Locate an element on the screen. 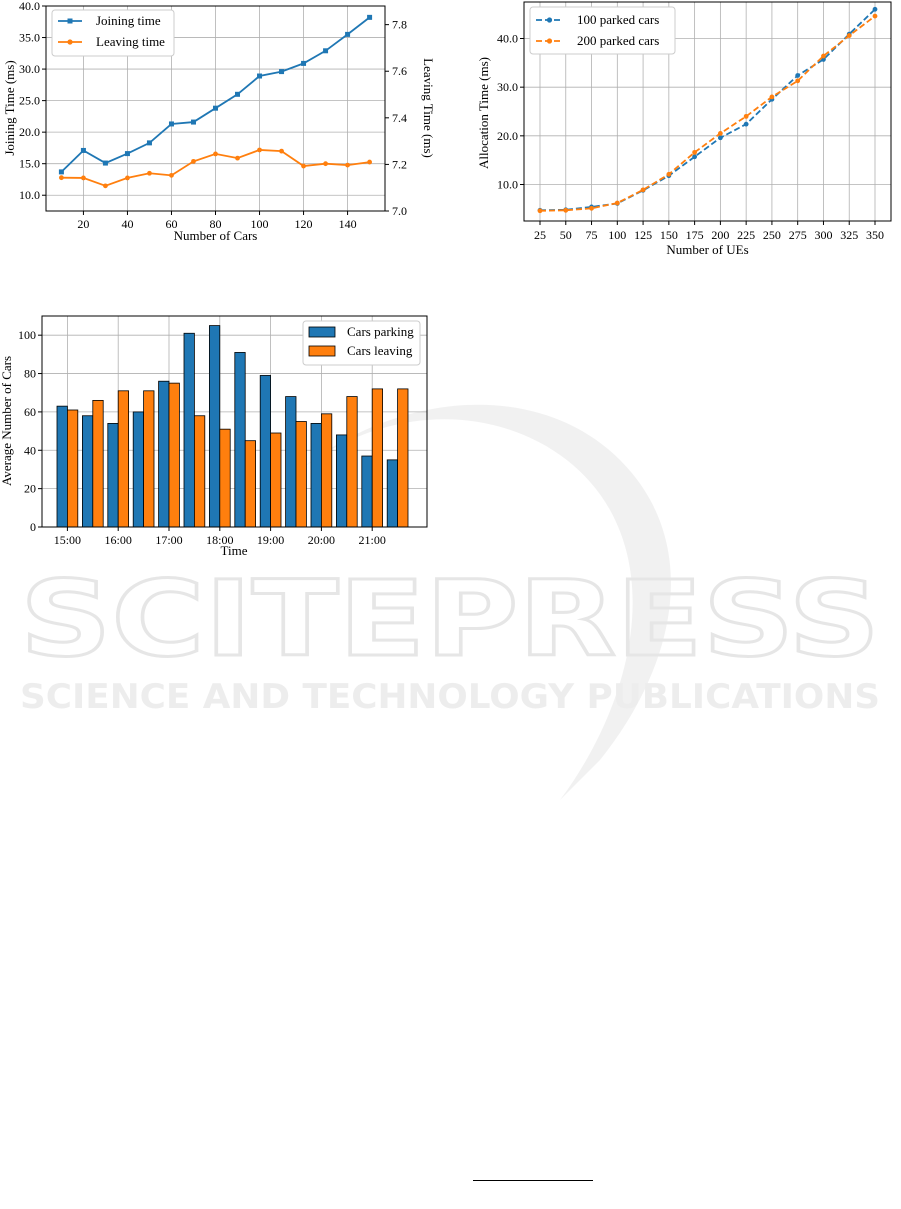 The image size is (901, 1209). legend: Cars parking Cars leaving is located at coordinates (361, 343).